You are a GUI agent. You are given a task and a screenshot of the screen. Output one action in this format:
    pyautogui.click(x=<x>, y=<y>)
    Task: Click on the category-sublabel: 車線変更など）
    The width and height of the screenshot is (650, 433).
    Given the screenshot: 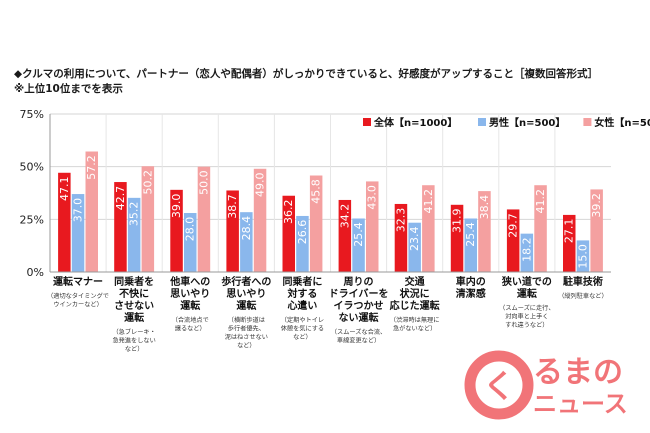 What is the action you would take?
    pyautogui.click(x=358, y=341)
    